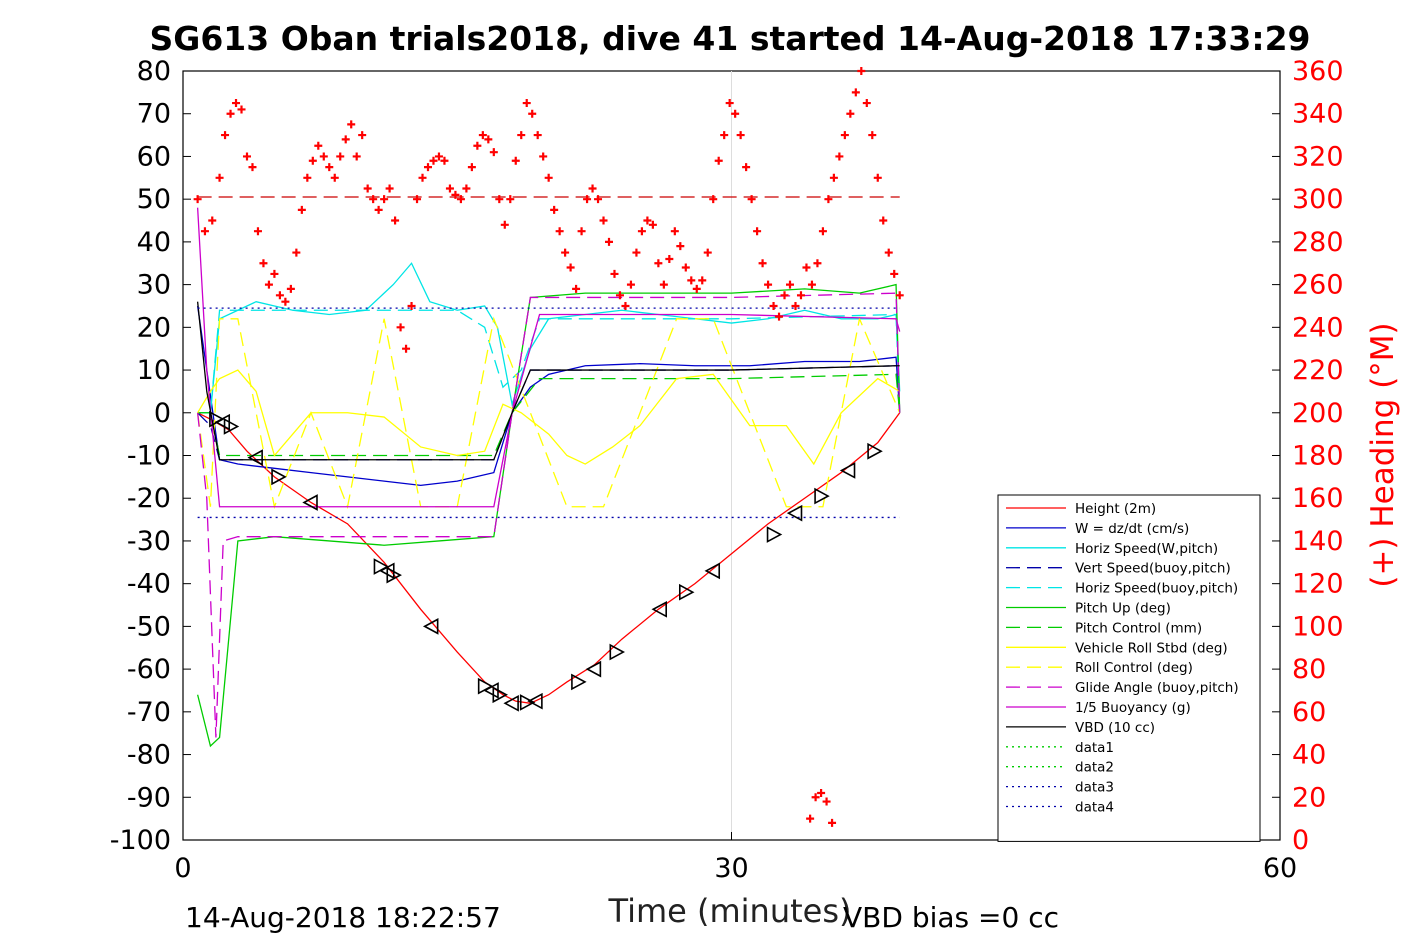  I want to click on x-ticks: 0 30 60, so click(735, 858).